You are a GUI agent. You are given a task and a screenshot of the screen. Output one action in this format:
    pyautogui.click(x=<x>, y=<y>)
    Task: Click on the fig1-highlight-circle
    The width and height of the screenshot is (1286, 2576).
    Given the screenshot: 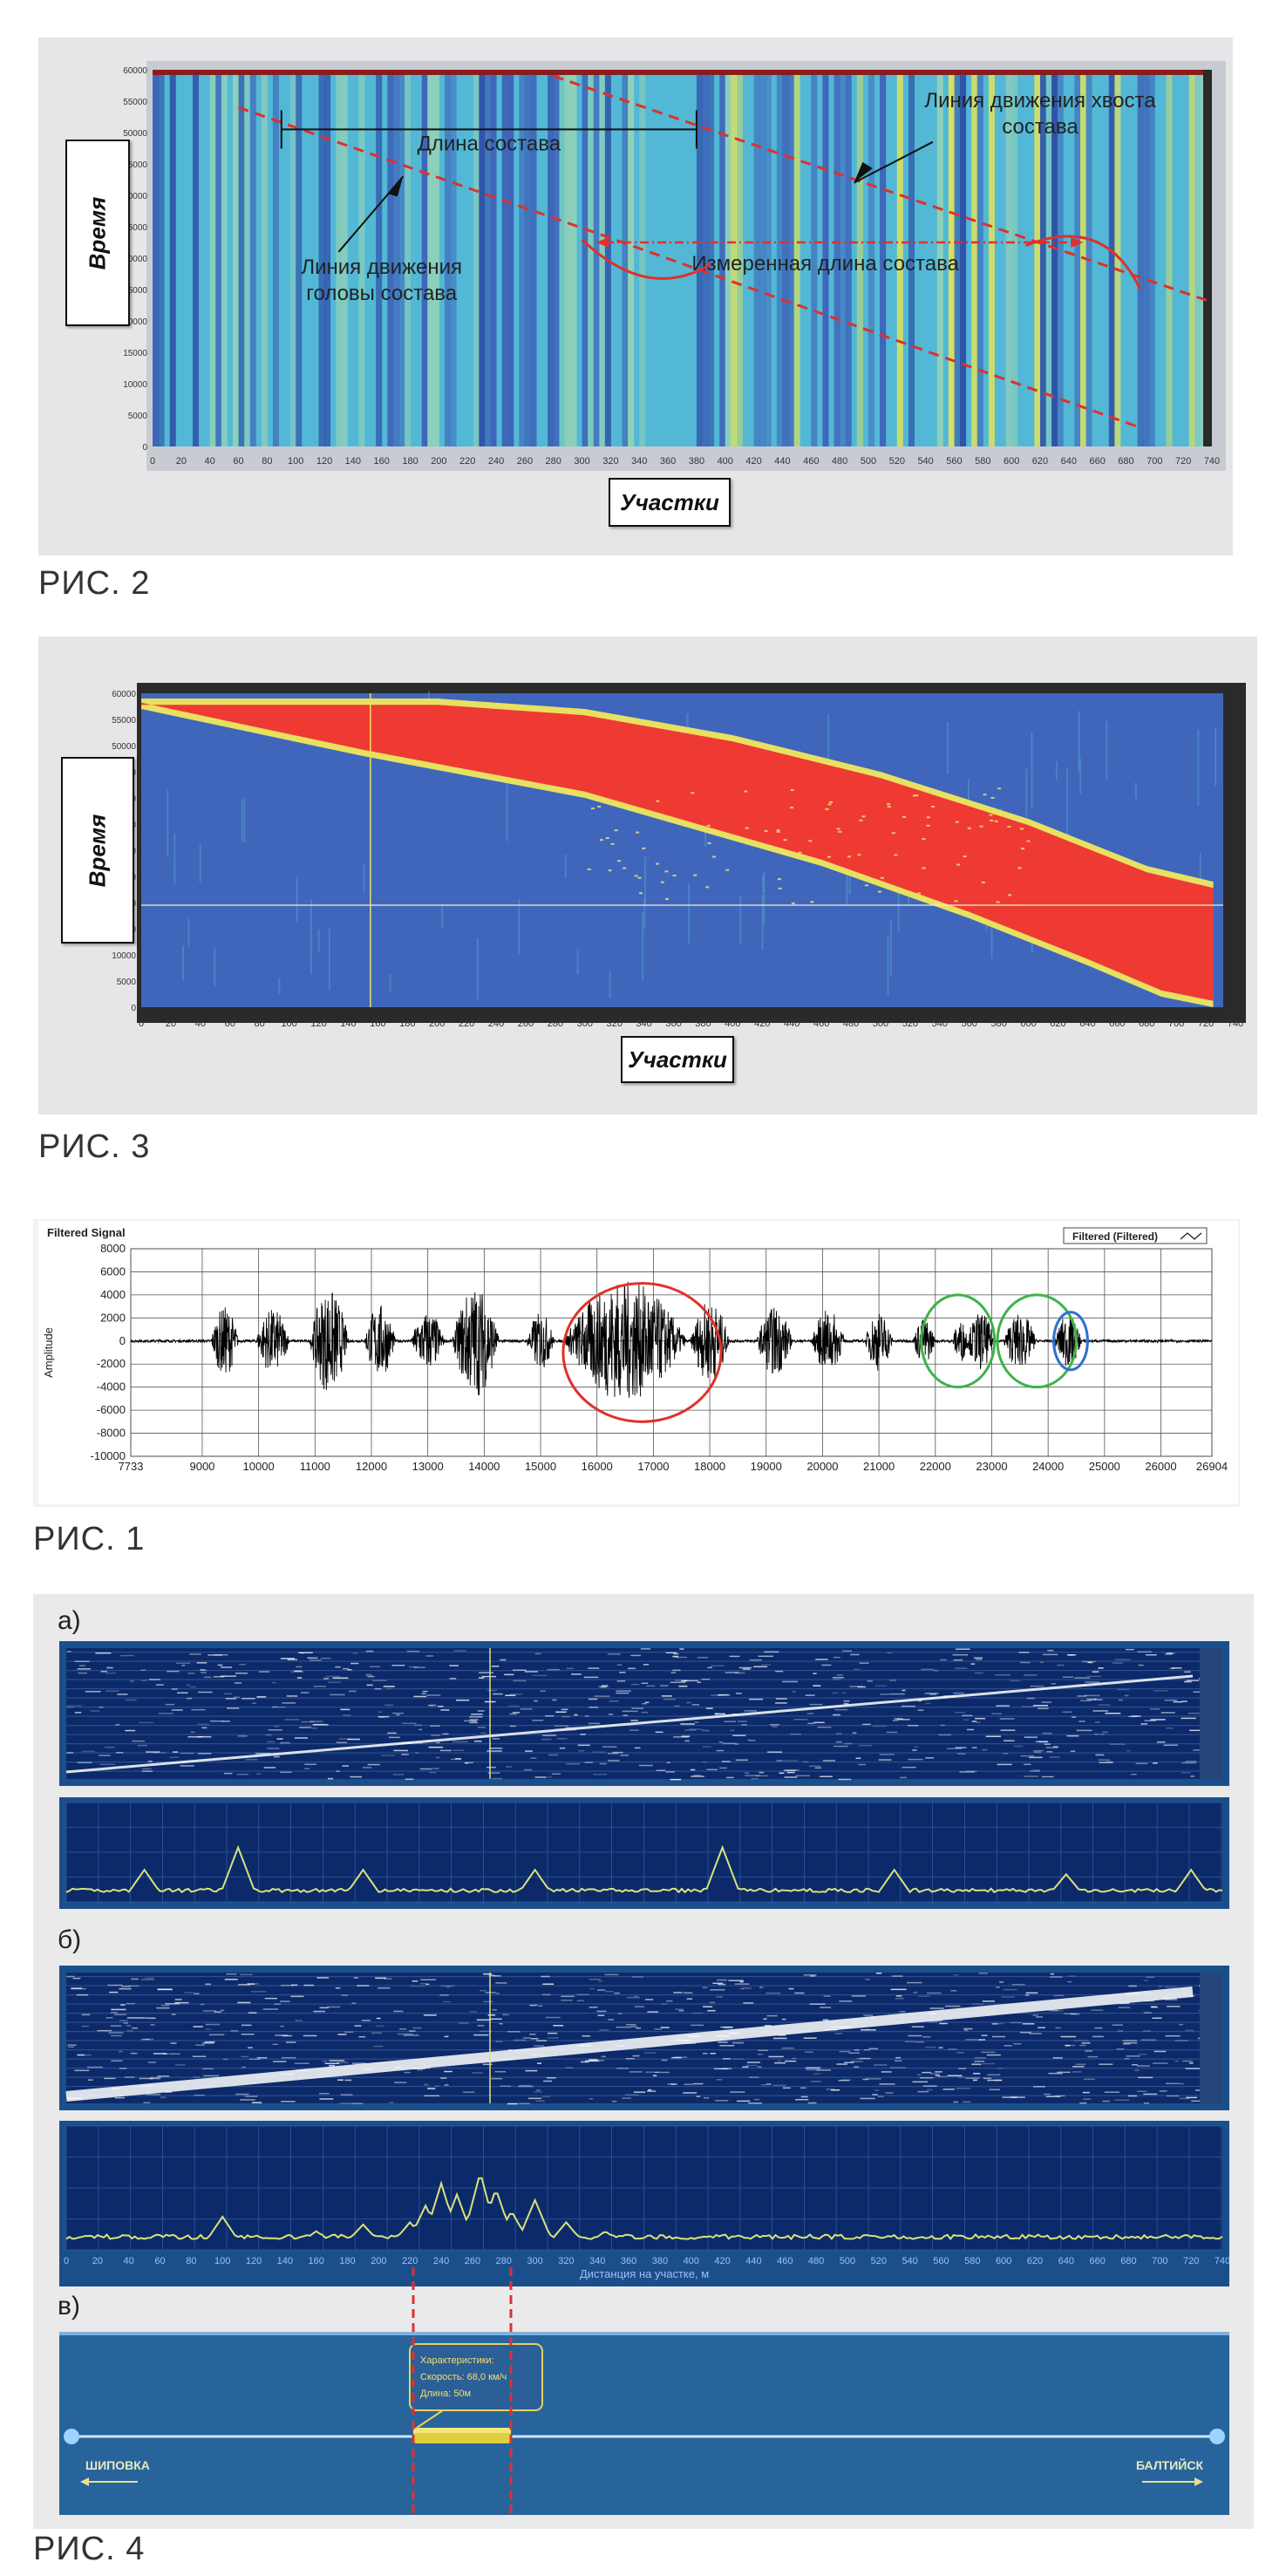 What is the action you would take?
    pyautogui.click(x=958, y=1341)
    